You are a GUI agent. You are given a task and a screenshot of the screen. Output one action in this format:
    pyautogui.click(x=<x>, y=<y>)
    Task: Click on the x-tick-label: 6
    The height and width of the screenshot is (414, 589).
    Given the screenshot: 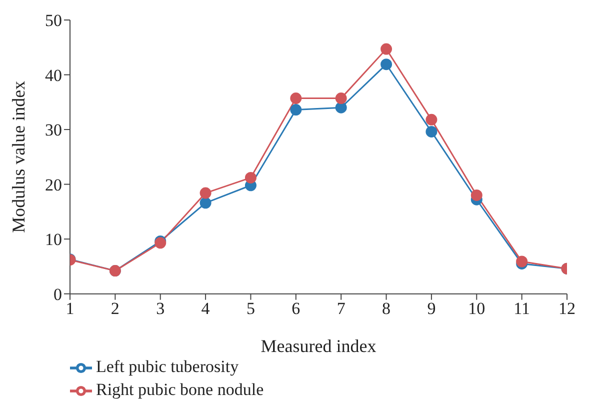 What is the action you would take?
    pyautogui.click(x=296, y=308)
    